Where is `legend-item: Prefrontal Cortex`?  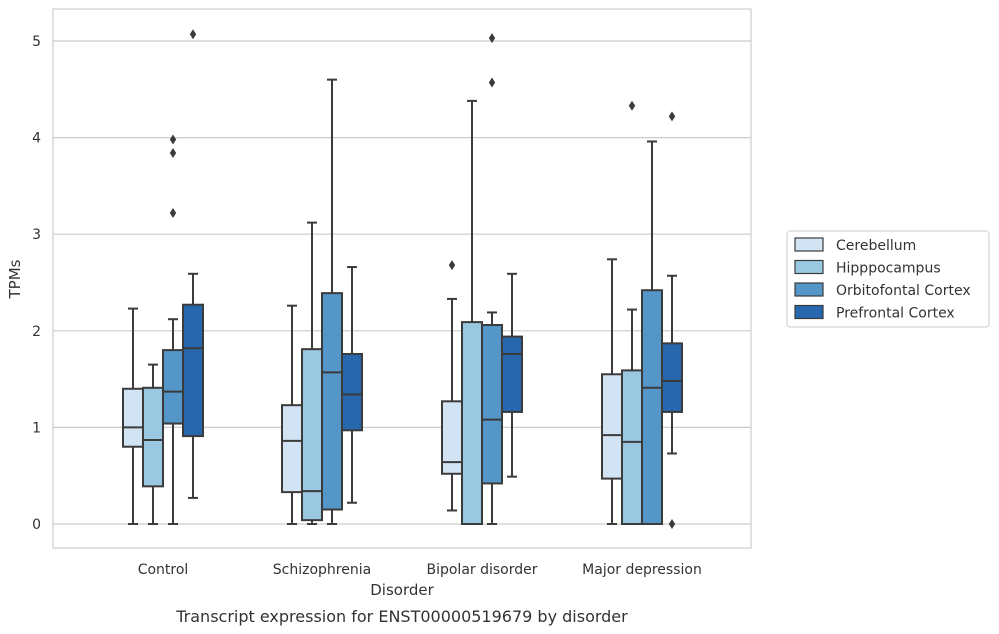 legend-item: Prefrontal Cortex is located at coordinates (874, 313).